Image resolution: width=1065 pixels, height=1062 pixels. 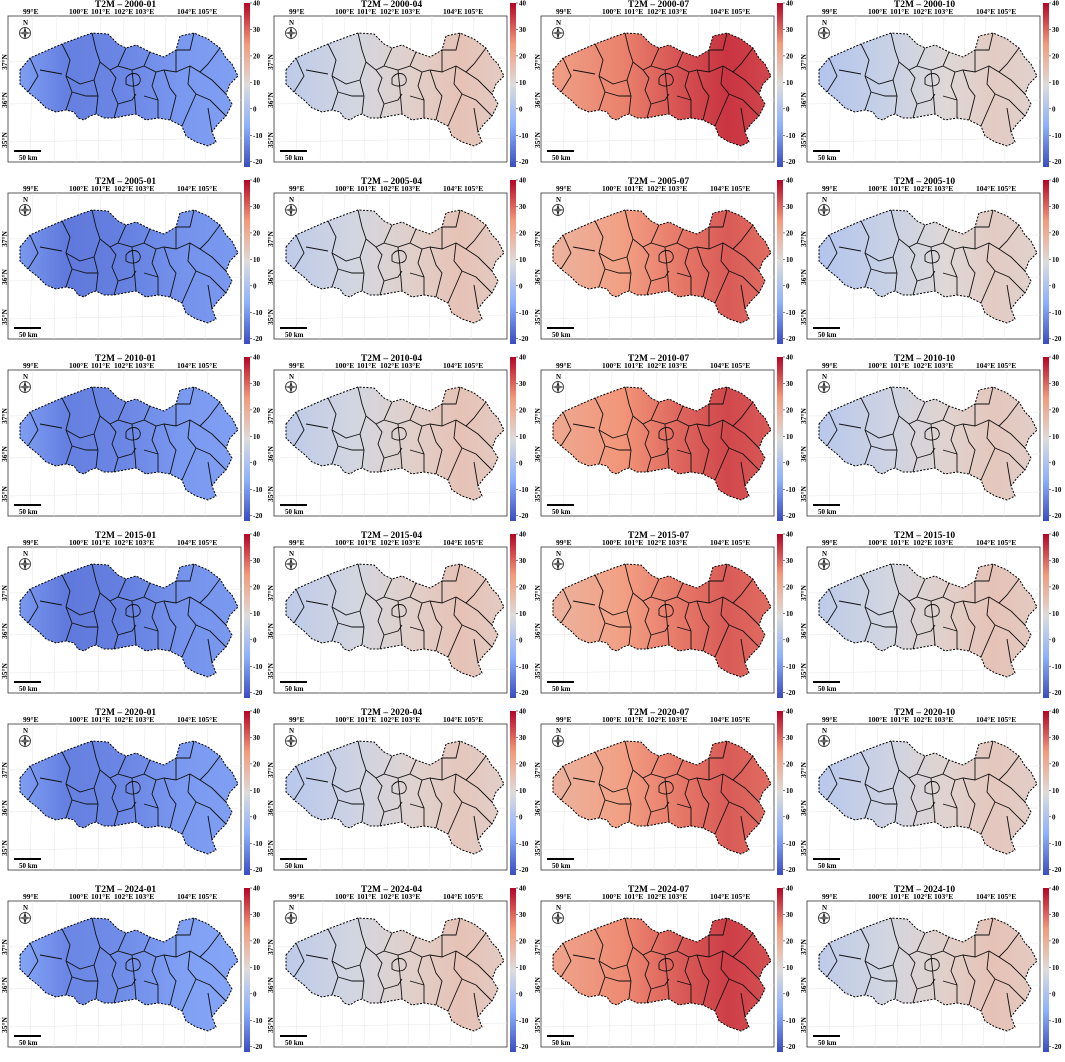 What do you see at coordinates (1046, 262) in the screenshot?
I see `colorbar` at bounding box center [1046, 262].